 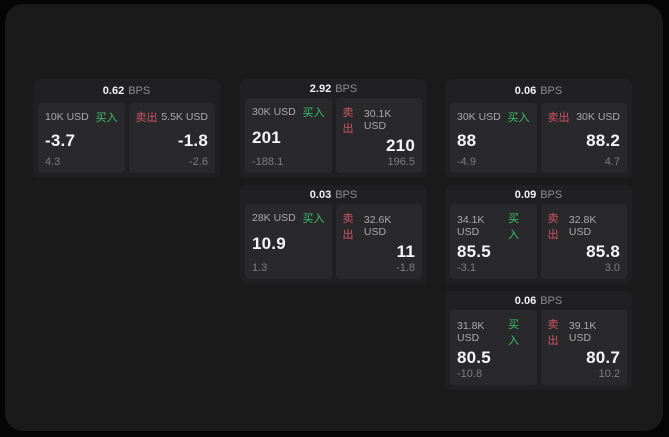 I want to click on card-header: 0.09 BPS, so click(x=538, y=194).